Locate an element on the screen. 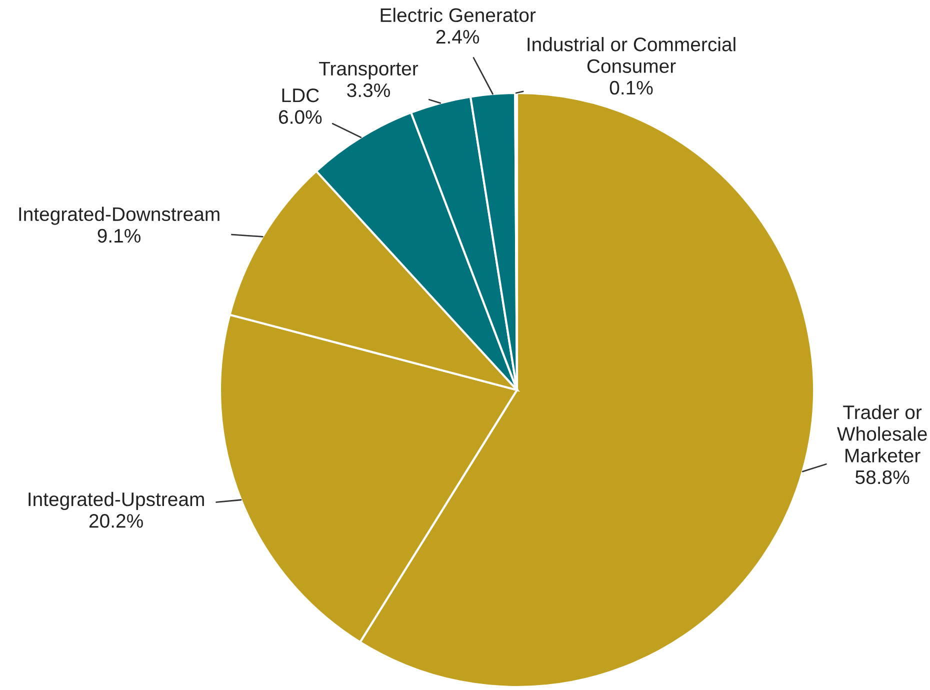 The image size is (930, 690). data-label: 58.8% is located at coordinates (883, 477).